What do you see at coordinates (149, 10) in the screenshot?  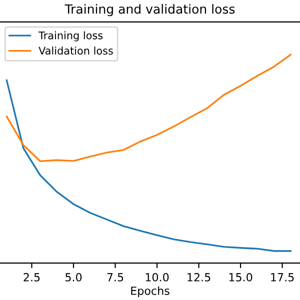 I see `chart-title: Training and validation loss` at bounding box center [149, 10].